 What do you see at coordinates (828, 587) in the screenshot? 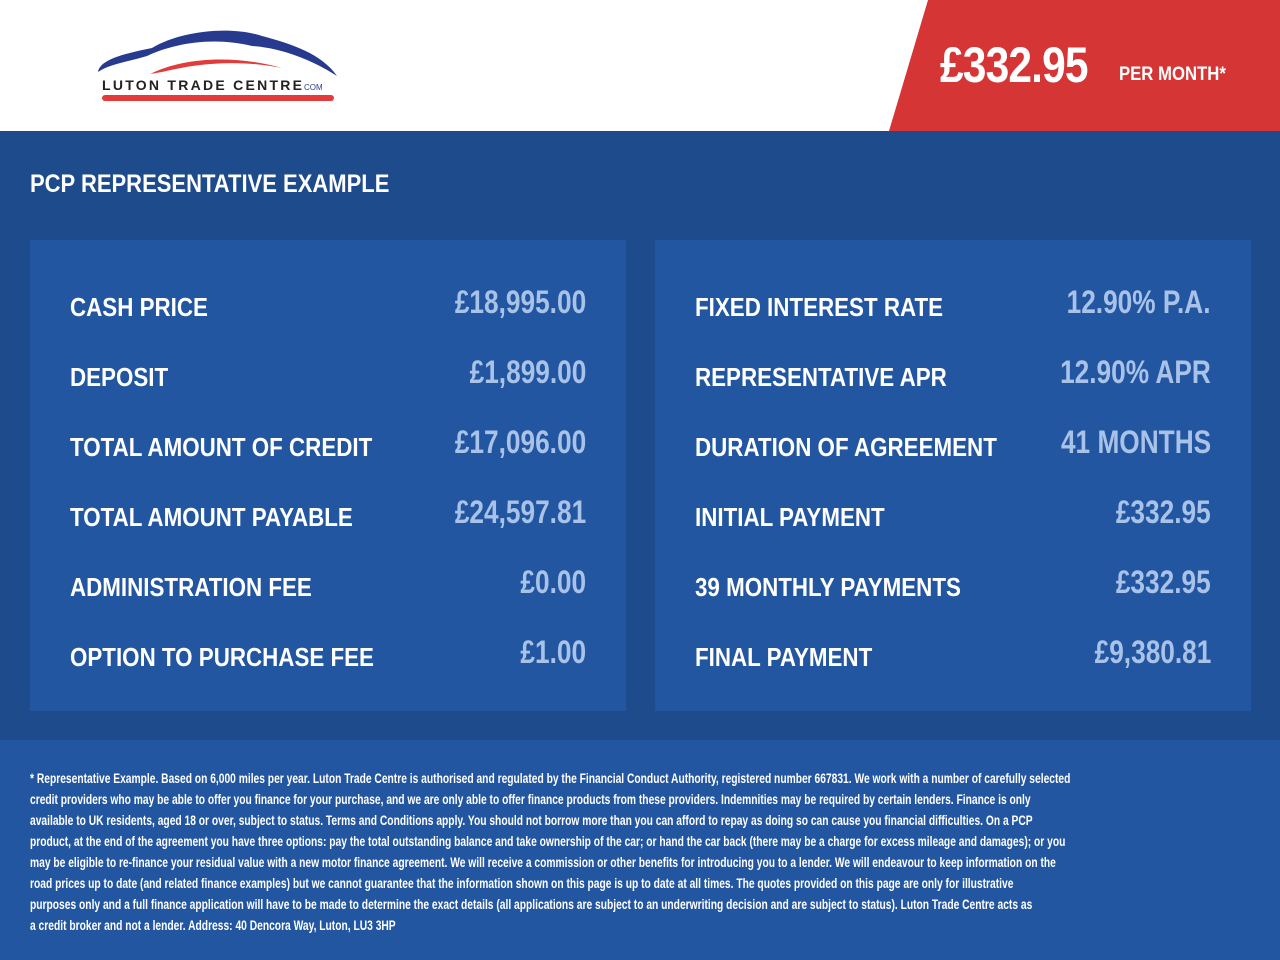
I see `finance-label: 39 MONTHLY PAYMENTS` at bounding box center [828, 587].